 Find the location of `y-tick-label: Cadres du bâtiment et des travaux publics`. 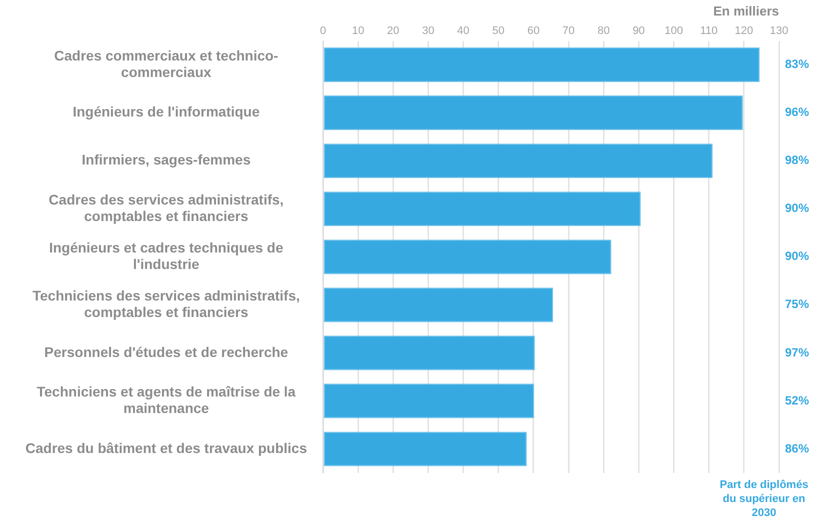

y-tick-label: Cadres du bâtiment et des travaux publics is located at coordinates (166, 448).